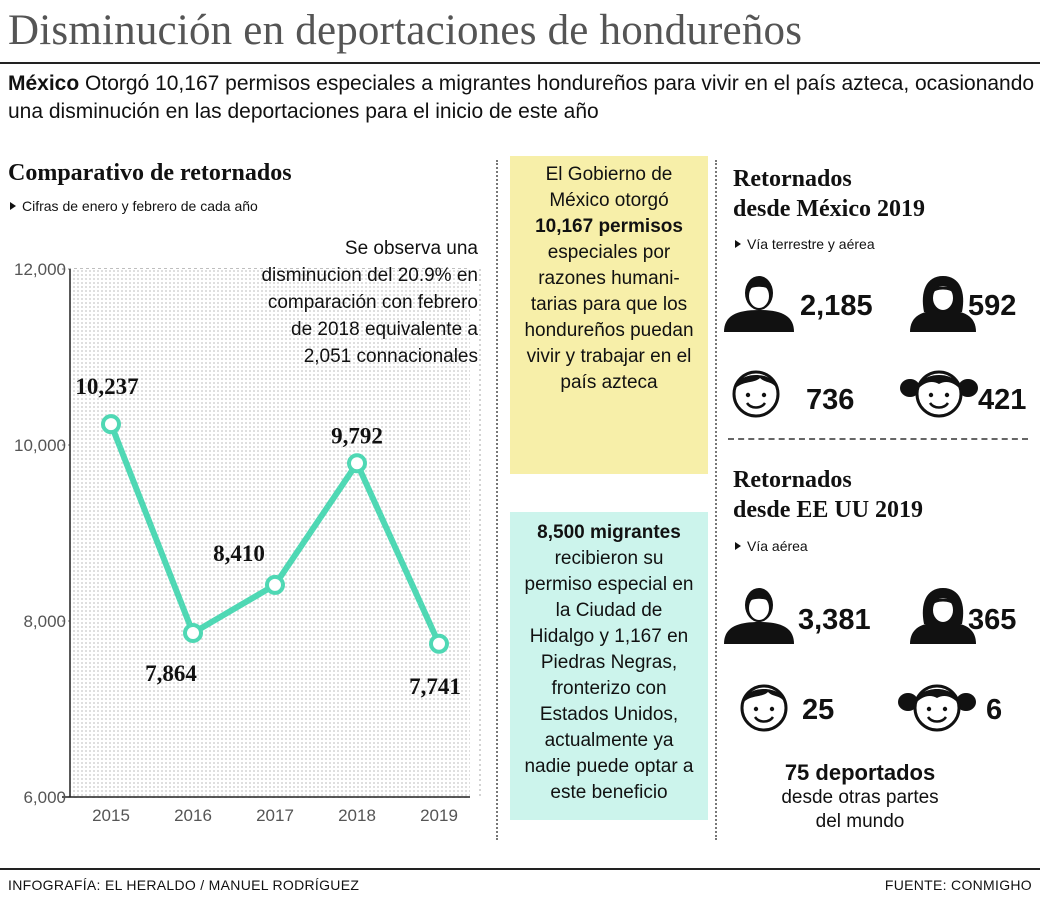 This screenshot has height=900, width=1040. I want to click on title-divider, so click(520, 63).